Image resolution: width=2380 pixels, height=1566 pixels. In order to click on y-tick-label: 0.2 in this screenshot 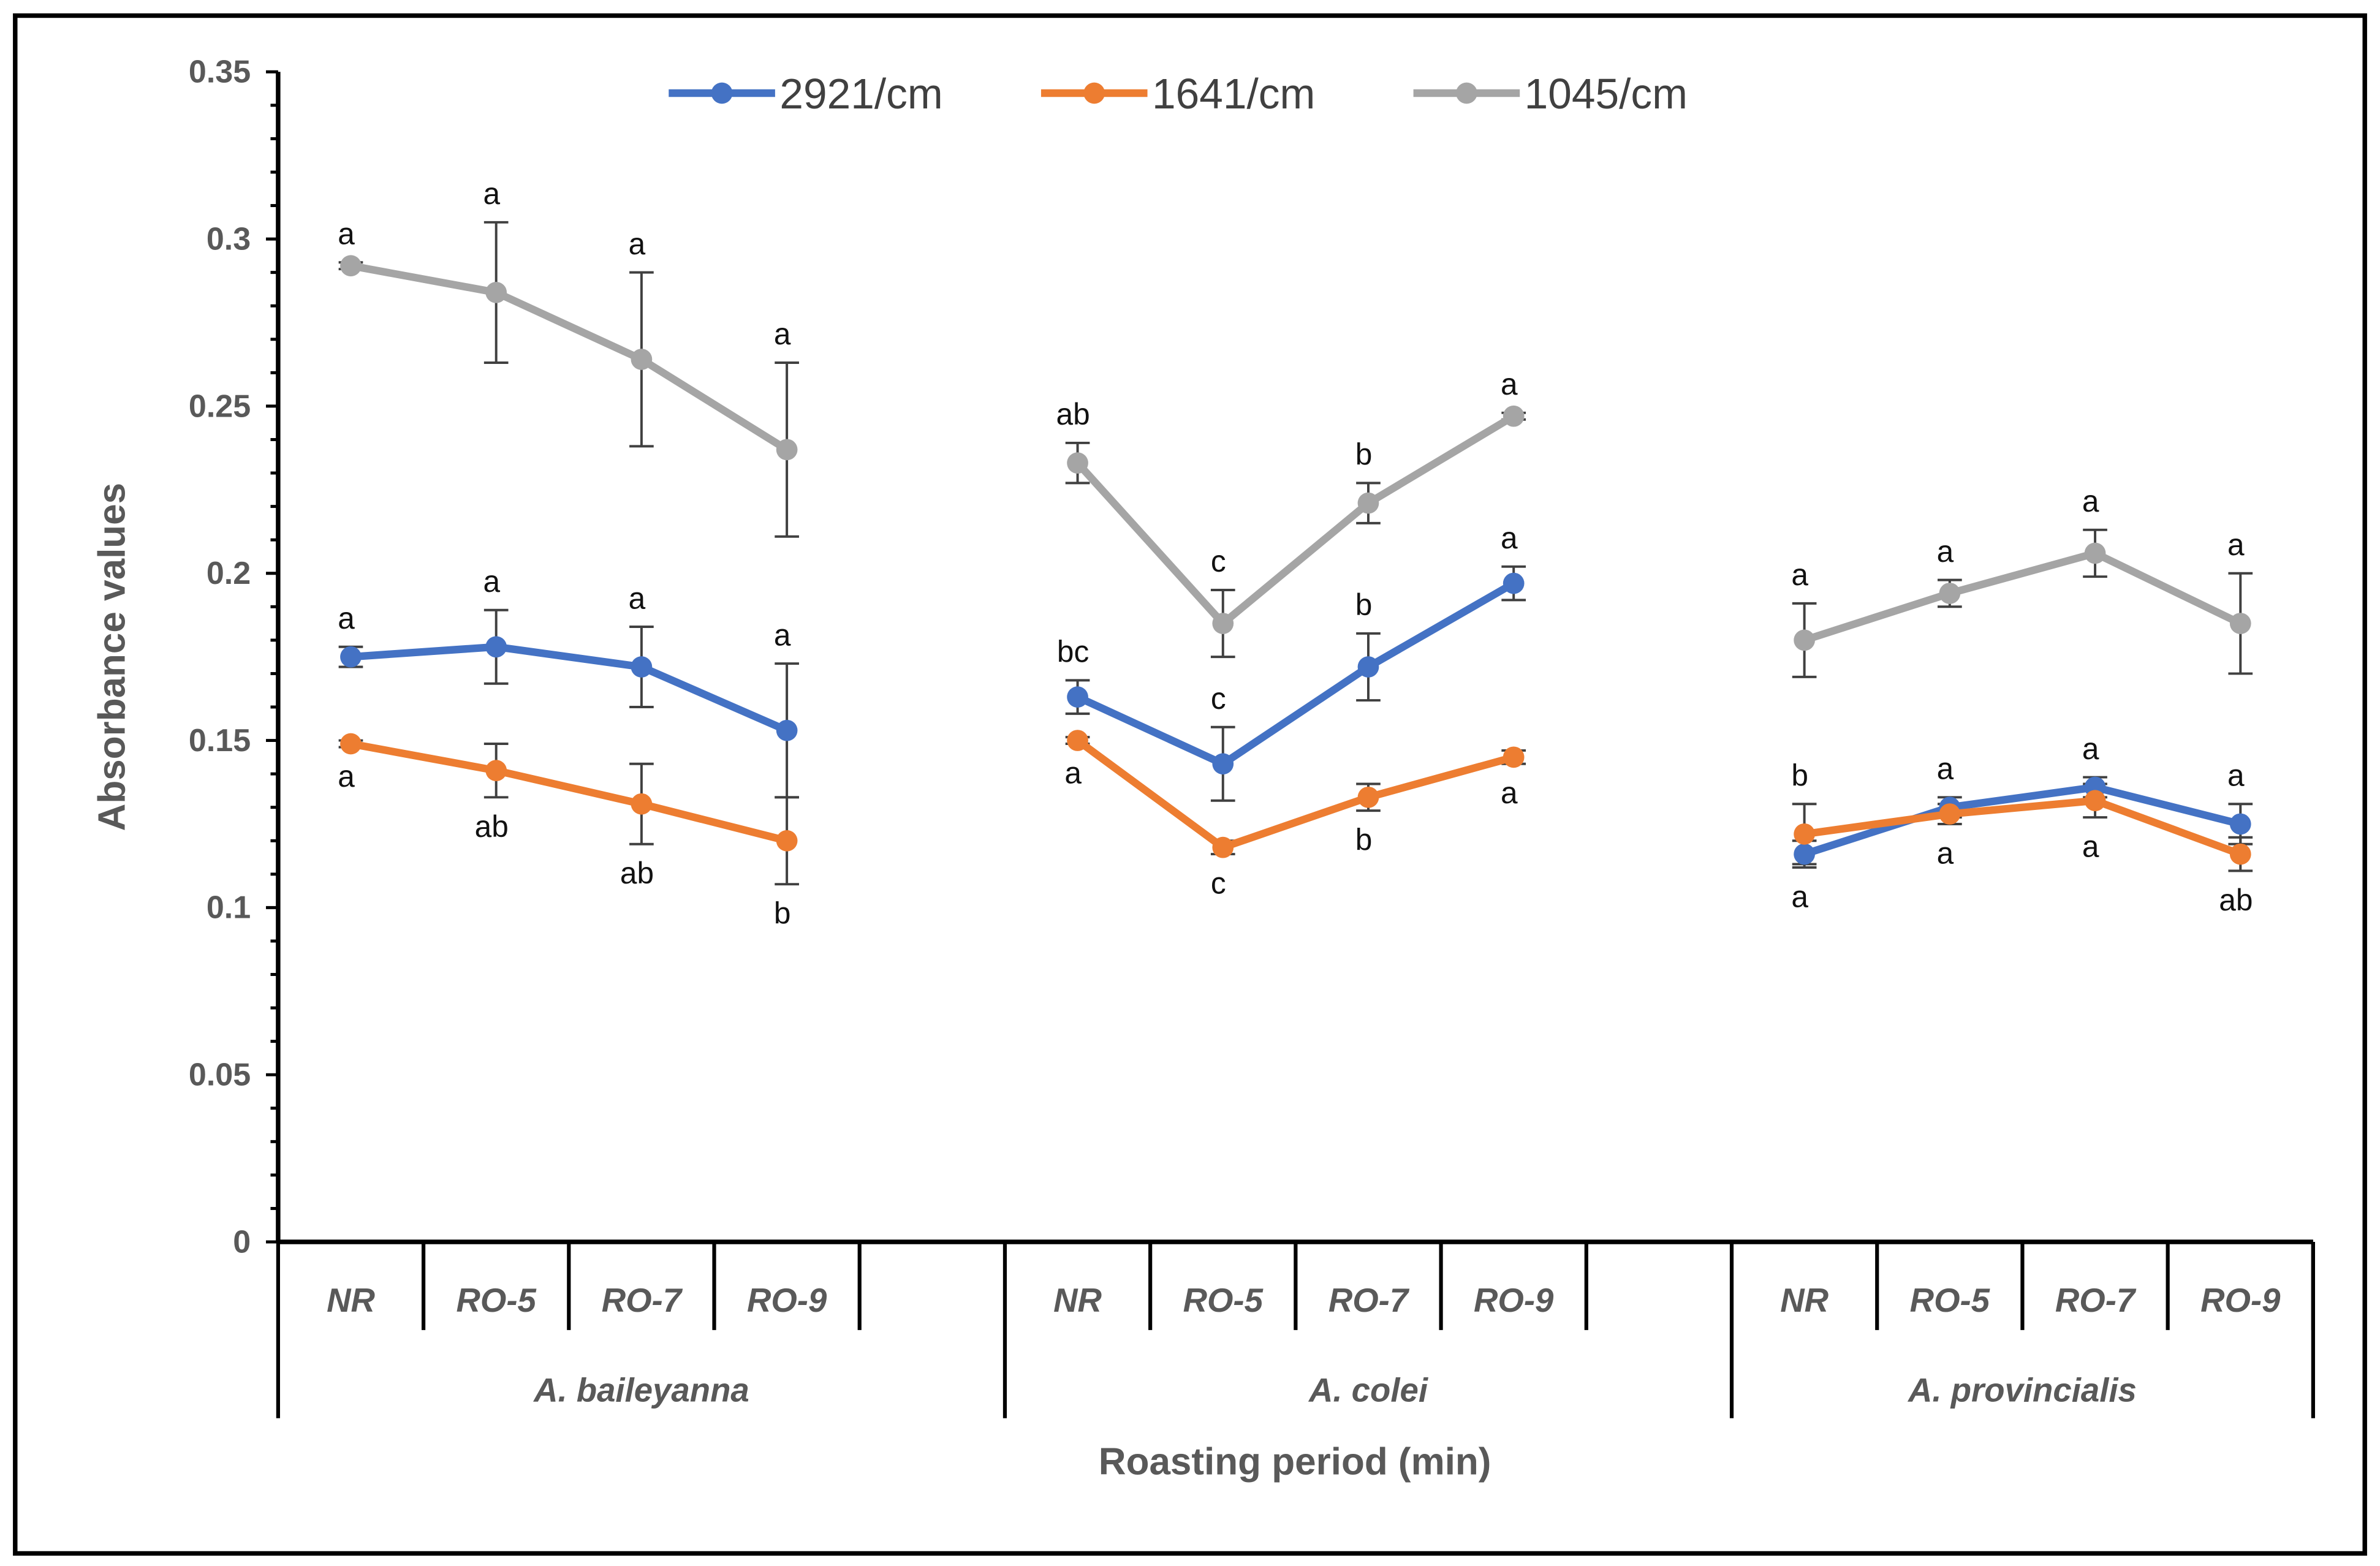, I will do `click(229, 573)`.